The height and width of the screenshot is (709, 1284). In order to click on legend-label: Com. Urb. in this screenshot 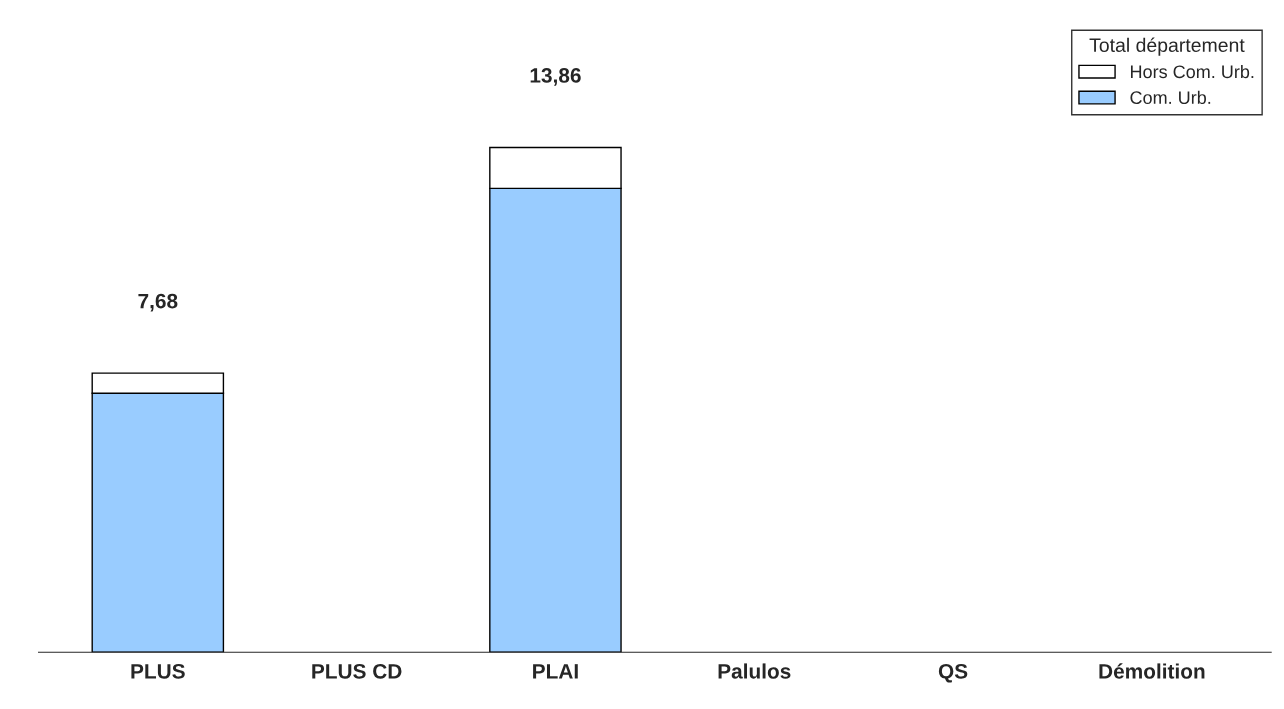, I will do `click(1170, 97)`.